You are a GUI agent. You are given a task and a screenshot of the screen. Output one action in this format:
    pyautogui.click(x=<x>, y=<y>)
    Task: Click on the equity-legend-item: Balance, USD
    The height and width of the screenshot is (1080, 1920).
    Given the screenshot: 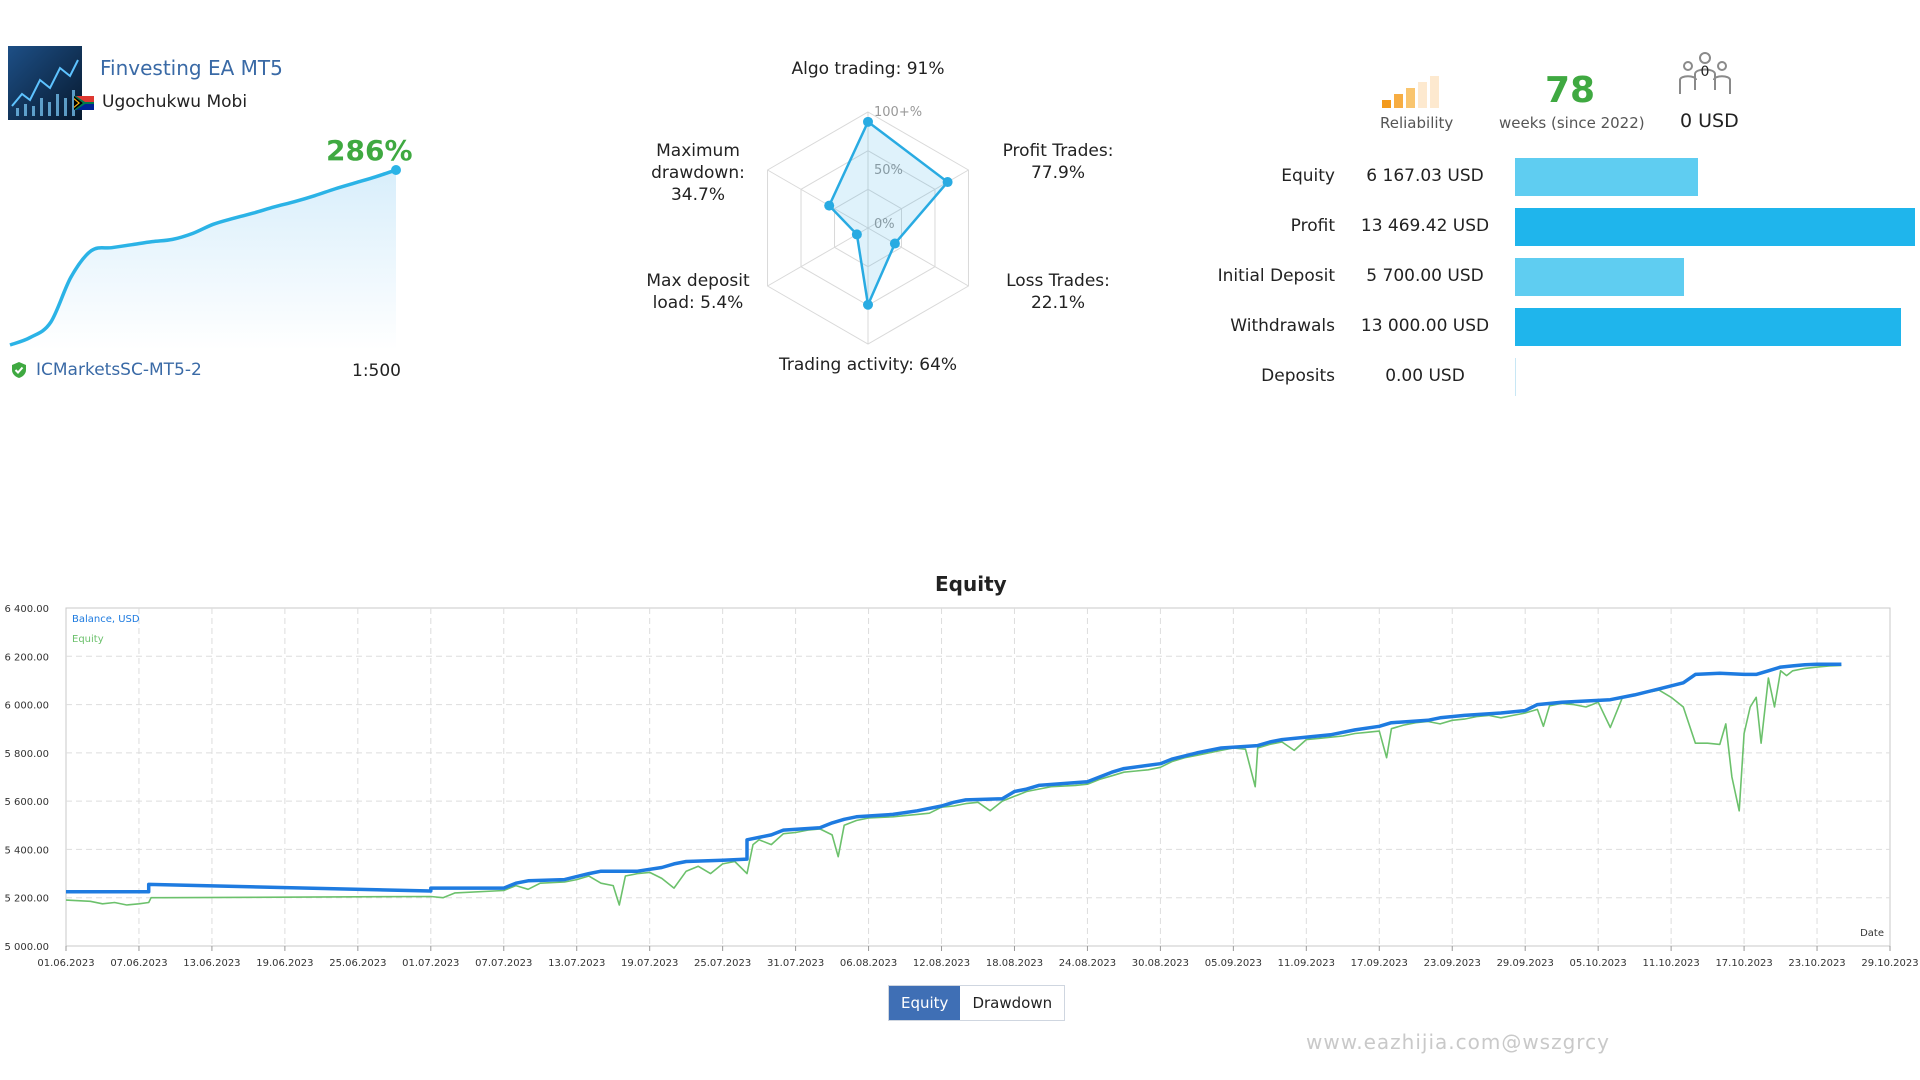 What is the action you would take?
    pyautogui.click(x=106, y=619)
    